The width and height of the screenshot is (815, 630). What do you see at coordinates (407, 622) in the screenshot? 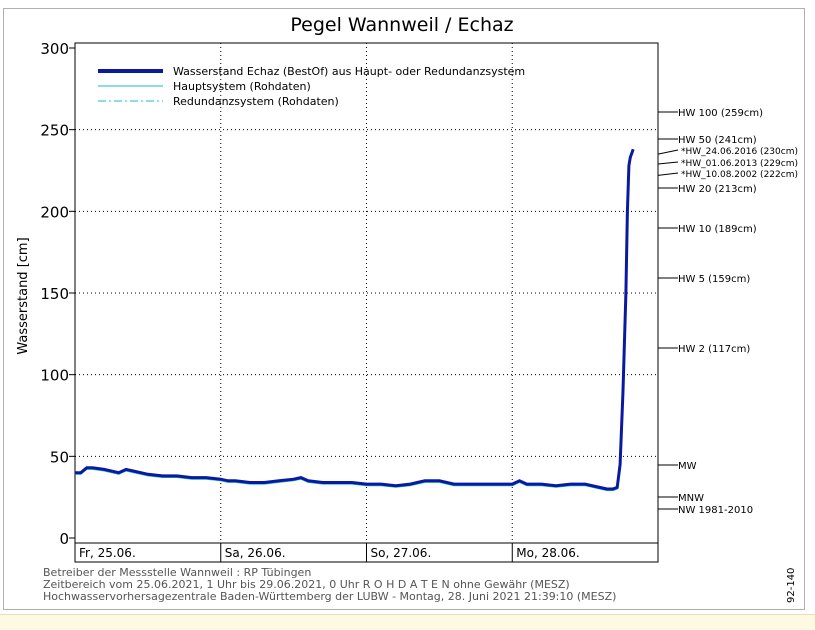
I see `bottom-strip` at bounding box center [407, 622].